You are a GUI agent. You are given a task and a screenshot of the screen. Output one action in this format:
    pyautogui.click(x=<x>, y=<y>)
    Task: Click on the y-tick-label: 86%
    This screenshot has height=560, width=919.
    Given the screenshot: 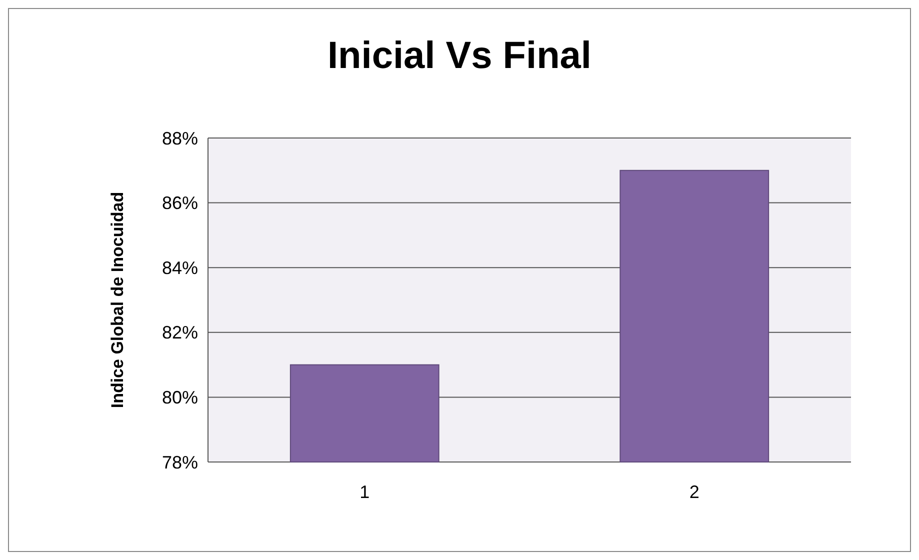 What is the action you would take?
    pyautogui.click(x=180, y=203)
    